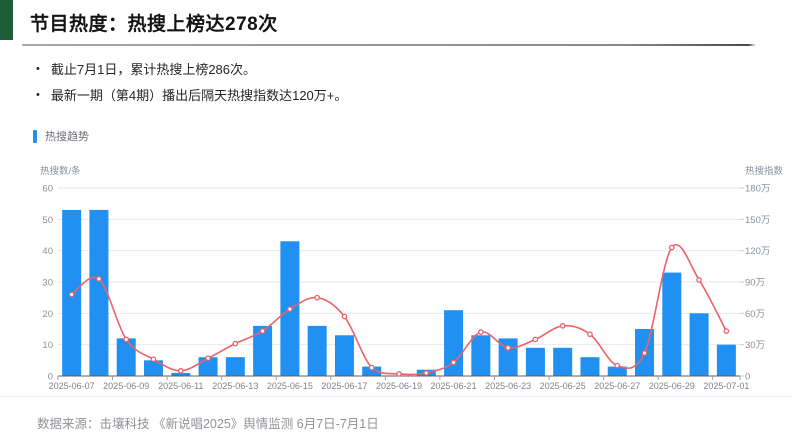 The height and width of the screenshot is (446, 793). What do you see at coordinates (6, 20) in the screenshot?
I see `title-accent-block` at bounding box center [6, 20].